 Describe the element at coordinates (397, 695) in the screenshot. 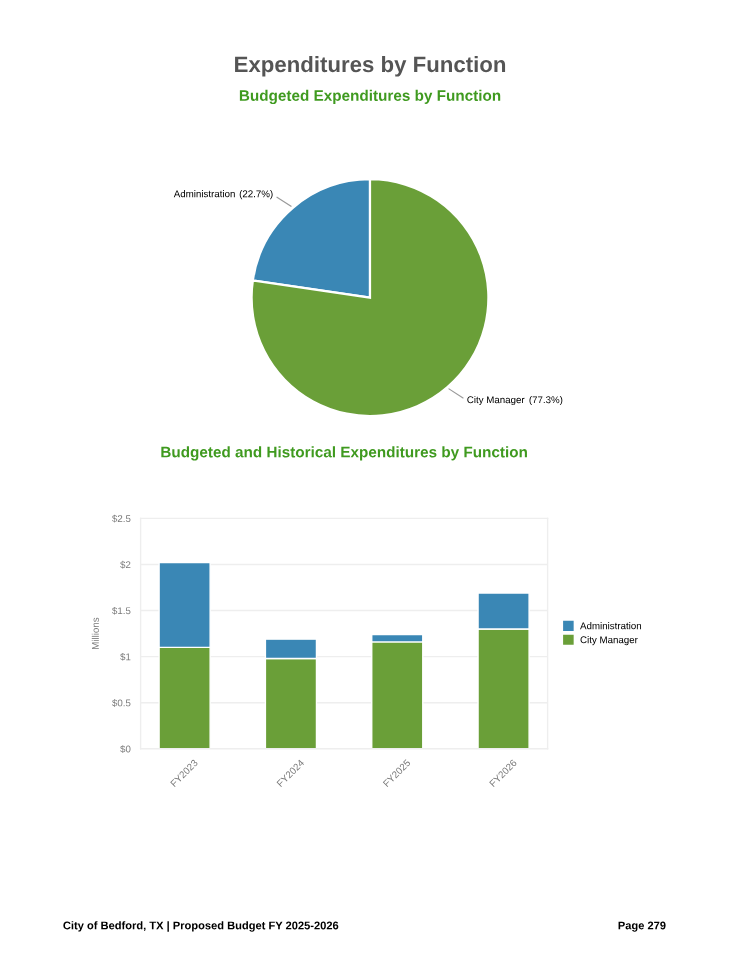

I see `bar` at that location.